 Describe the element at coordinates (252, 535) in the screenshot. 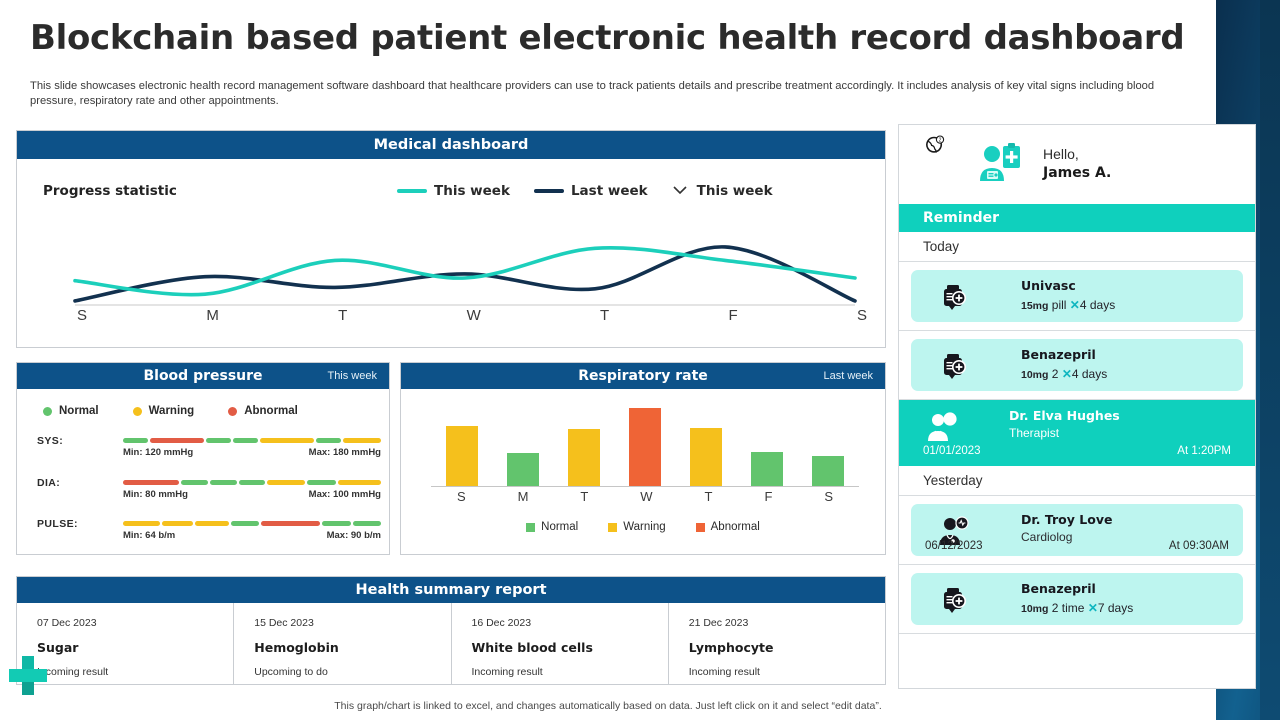

I see `bp-metric-pulse-range: Min: 64 b/m Max: 90 b/m` at that location.